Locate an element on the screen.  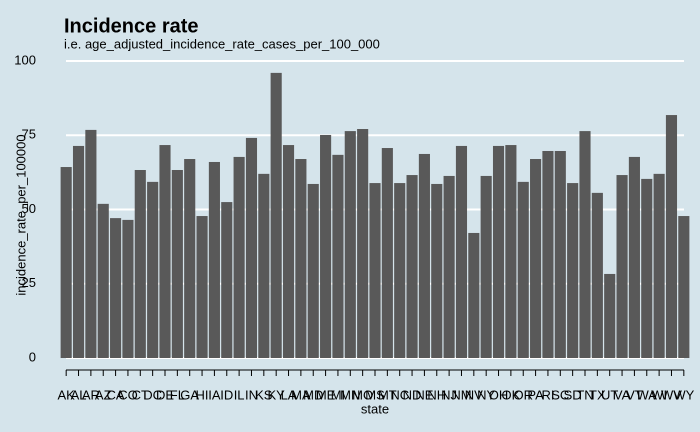
x-tick-label: OR is located at coordinates (523, 394).